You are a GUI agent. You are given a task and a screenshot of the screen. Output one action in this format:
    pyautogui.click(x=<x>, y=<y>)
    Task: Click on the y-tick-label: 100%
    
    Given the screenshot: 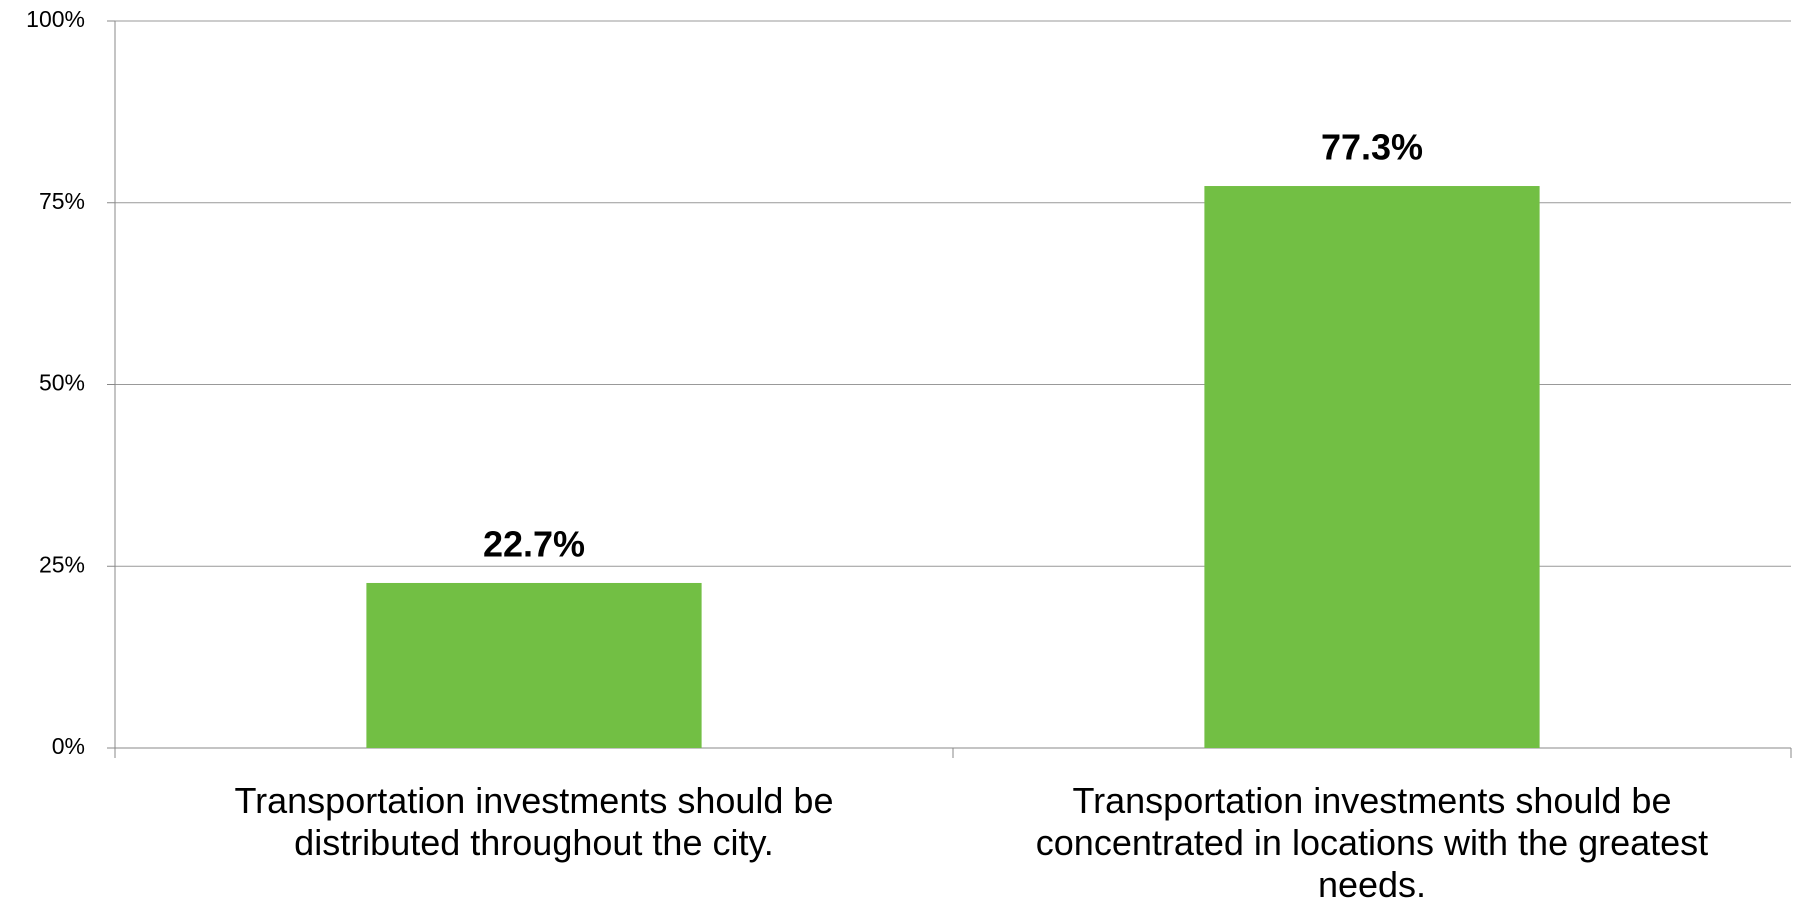 What is the action you would take?
    pyautogui.click(x=55, y=19)
    